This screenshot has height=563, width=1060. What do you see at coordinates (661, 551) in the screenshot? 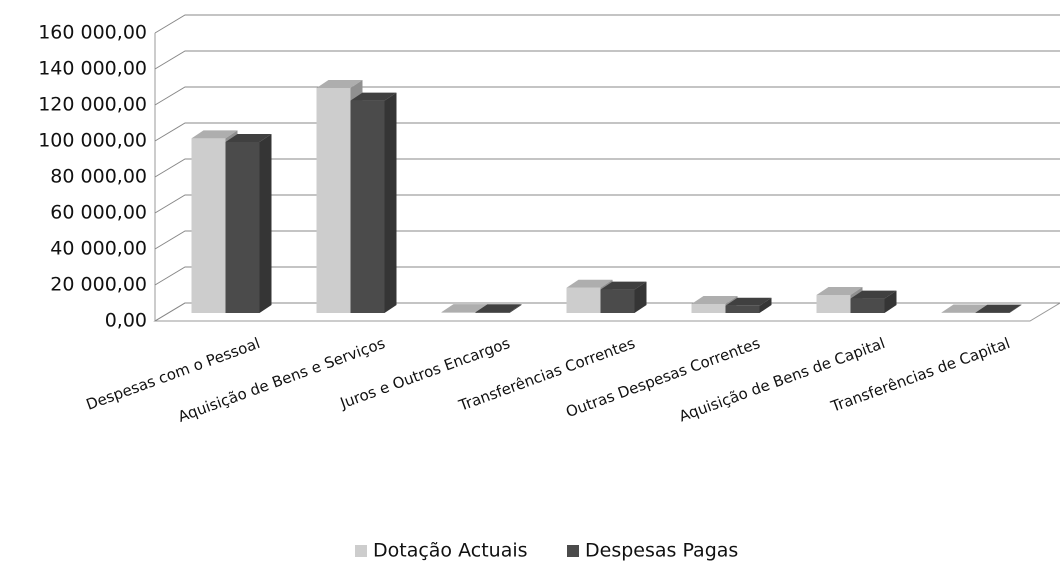
I see `legend-label: Despesas Pagas` at bounding box center [661, 551].